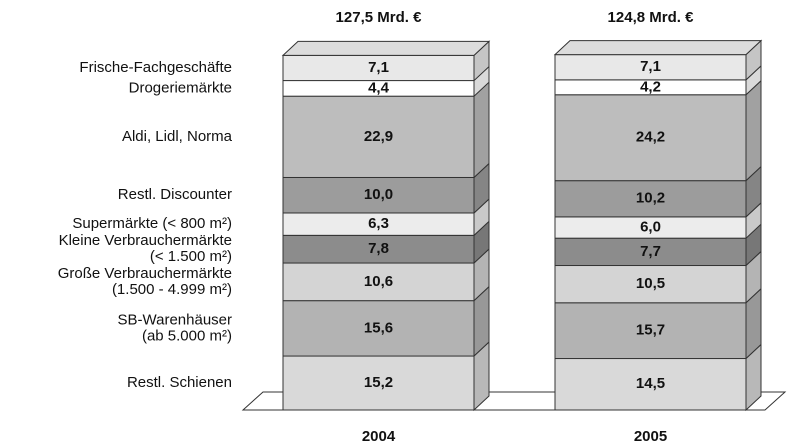 The height and width of the screenshot is (447, 794). Describe the element at coordinates (378, 327) in the screenshot. I see `value-label: 15,6` at that location.